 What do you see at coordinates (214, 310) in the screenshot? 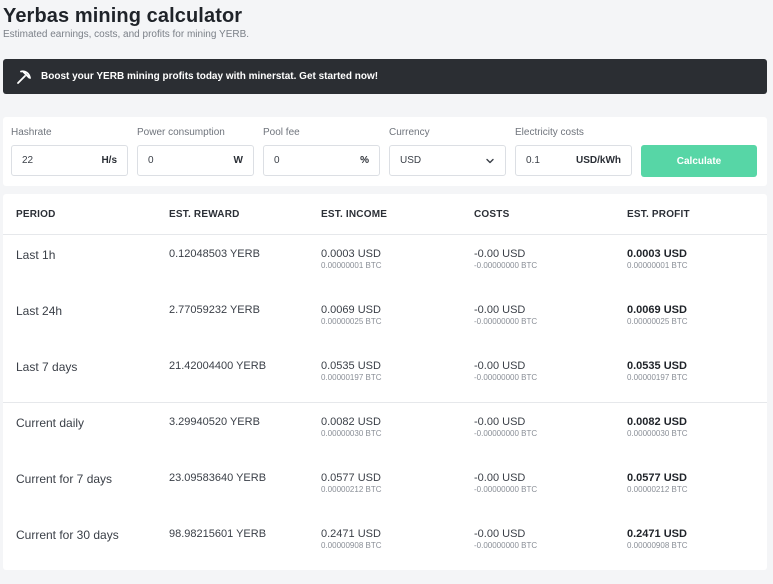
I see `reward-cell: 2.77059232 YERB` at bounding box center [214, 310].